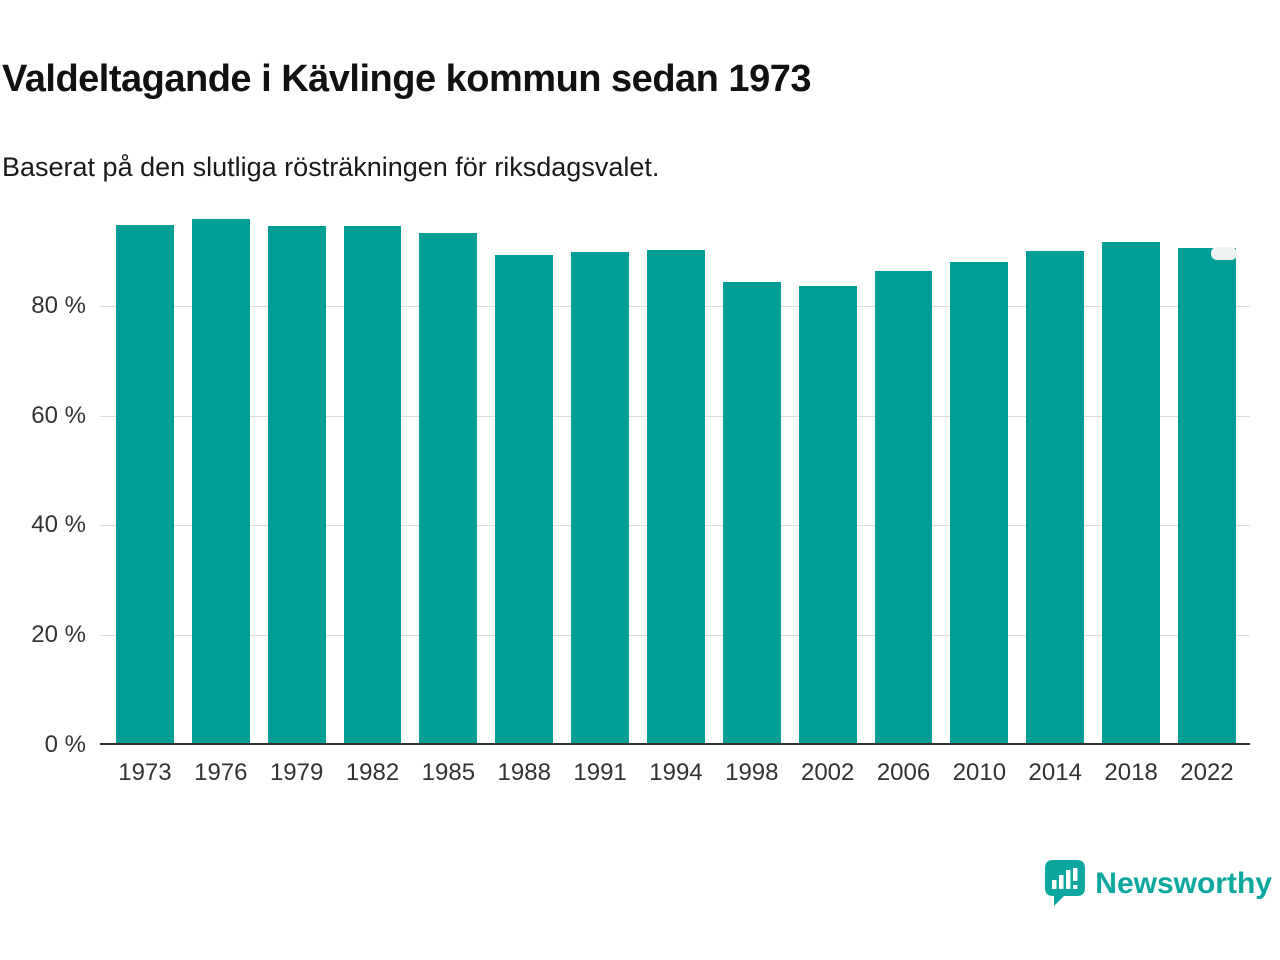 Image resolution: width=1280 pixels, height=960 pixels. What do you see at coordinates (296, 772) in the screenshot?
I see `x-tick-label-1979: 1979` at bounding box center [296, 772].